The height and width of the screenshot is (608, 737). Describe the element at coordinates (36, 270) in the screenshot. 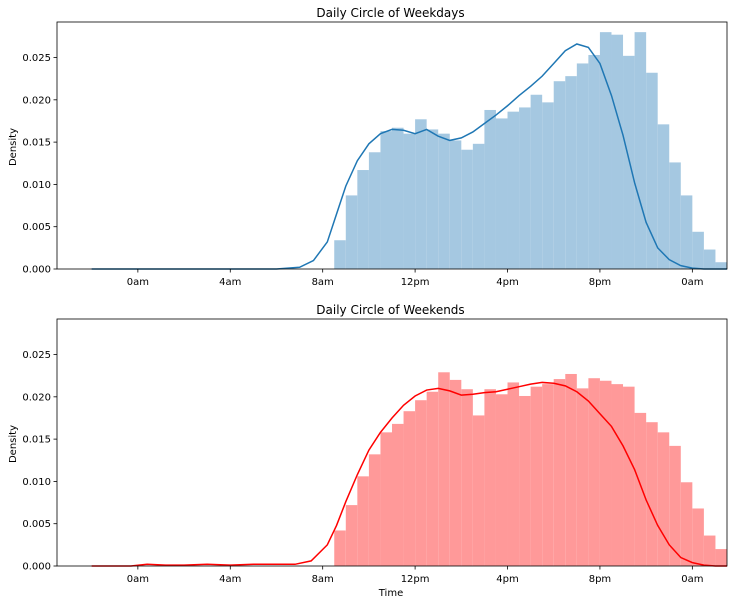

I see `y-tick-label: 0.000` at that location.